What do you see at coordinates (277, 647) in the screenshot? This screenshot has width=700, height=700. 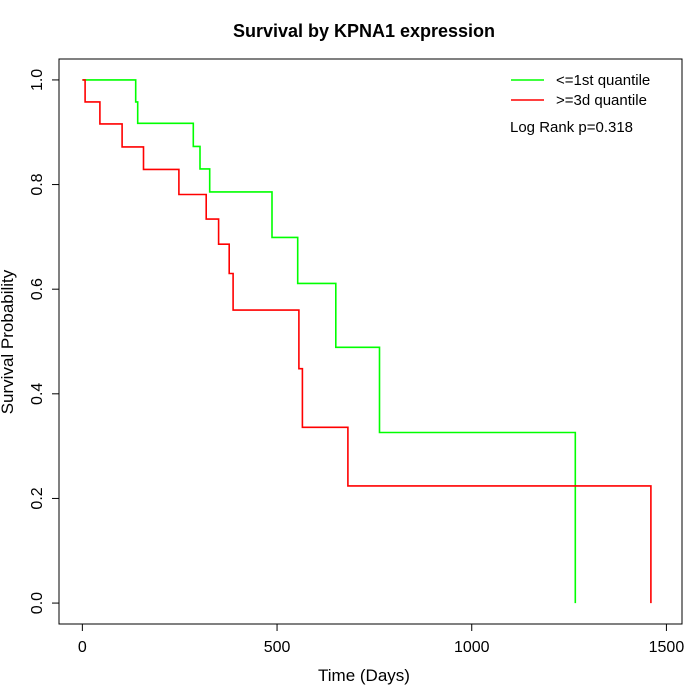 I see `x-tick-label: 500` at bounding box center [277, 647].